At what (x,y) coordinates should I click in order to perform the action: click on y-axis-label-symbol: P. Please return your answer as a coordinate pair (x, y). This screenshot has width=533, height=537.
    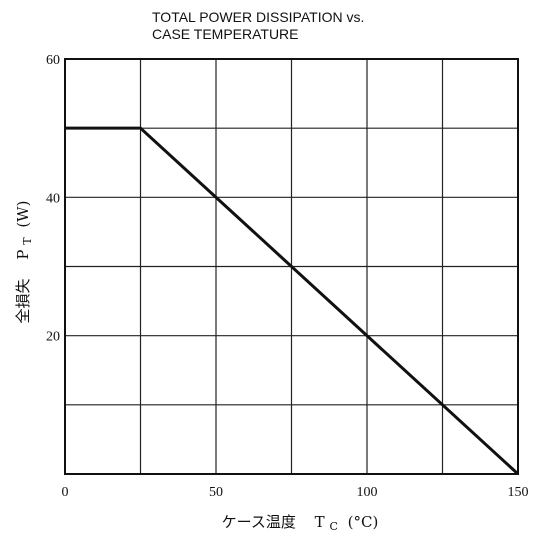
    Looking at the image, I should click on (23, 255).